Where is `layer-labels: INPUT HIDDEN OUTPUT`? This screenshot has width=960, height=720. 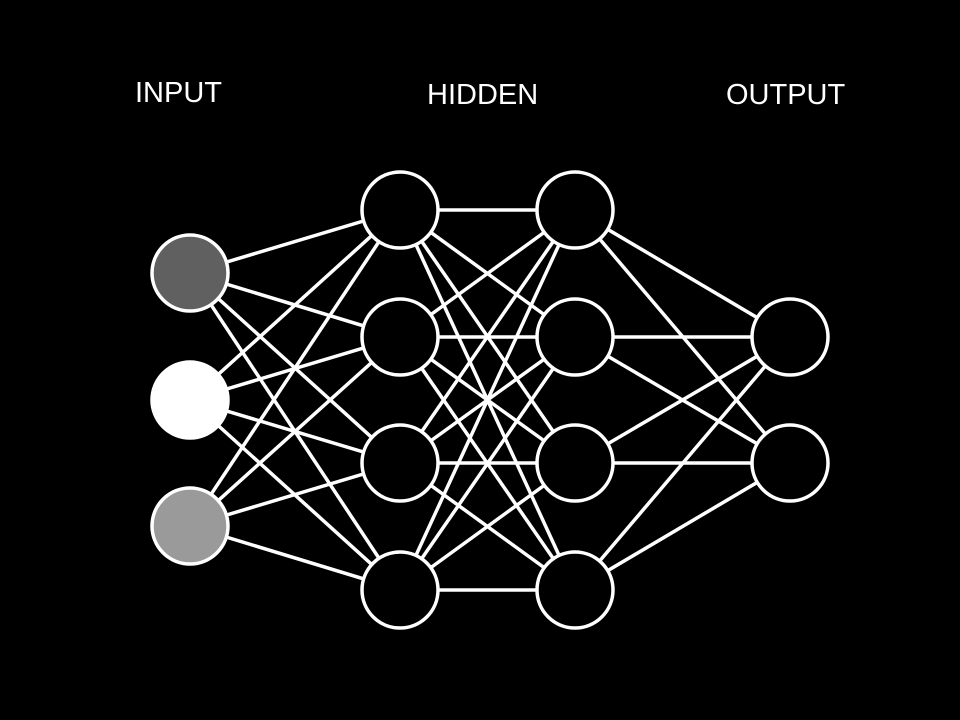
layer-labels: INPUT HIDDEN OUTPUT is located at coordinates (490, 94).